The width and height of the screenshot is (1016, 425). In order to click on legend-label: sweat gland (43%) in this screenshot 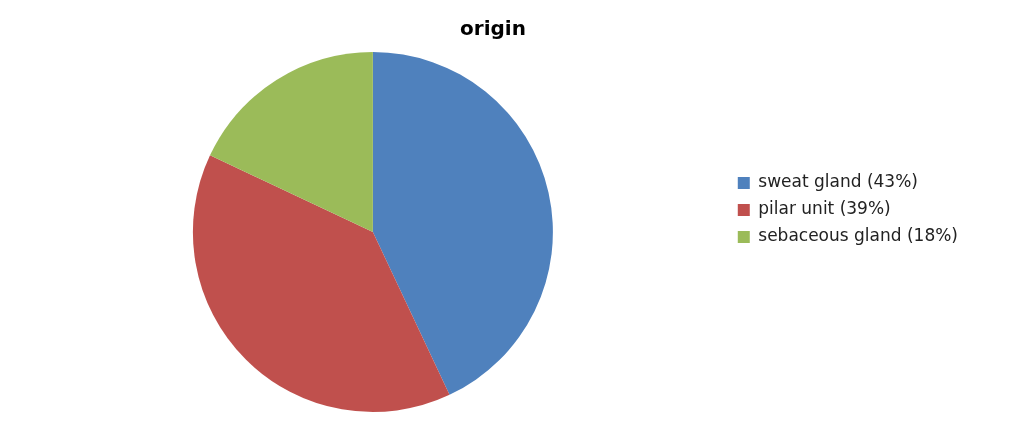, I will do `click(838, 181)`.